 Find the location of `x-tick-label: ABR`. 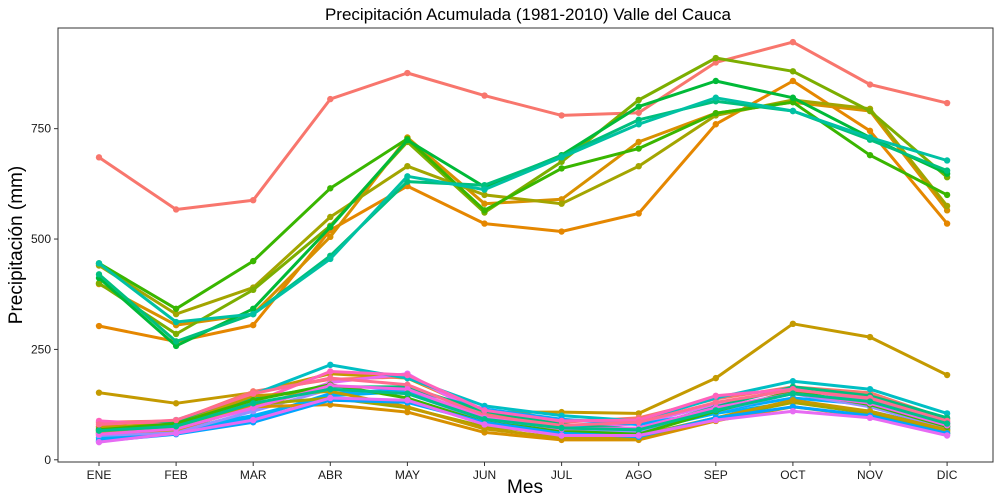

x-tick-label: ABR is located at coordinates (330, 475).